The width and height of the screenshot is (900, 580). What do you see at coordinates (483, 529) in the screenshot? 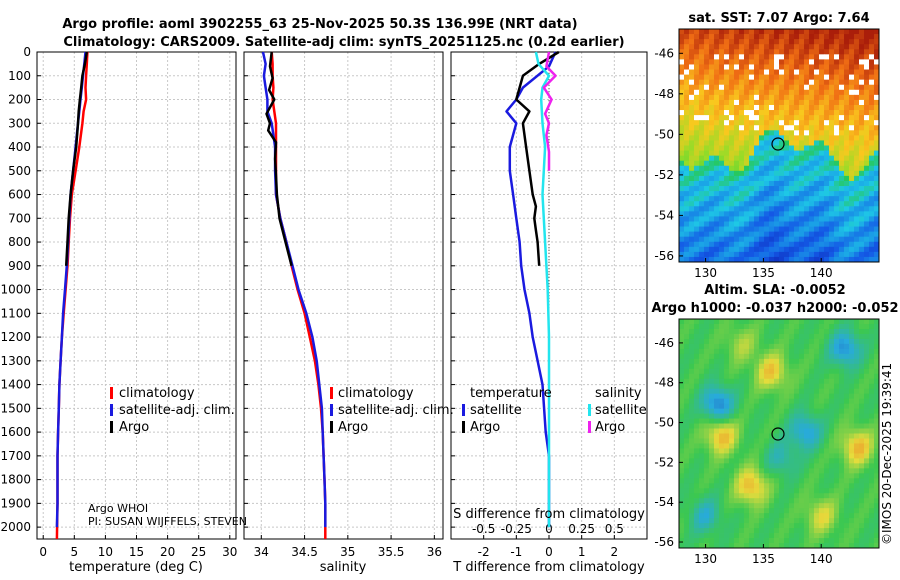
I see `diff-x2tick-label: -0.5` at bounding box center [483, 529].